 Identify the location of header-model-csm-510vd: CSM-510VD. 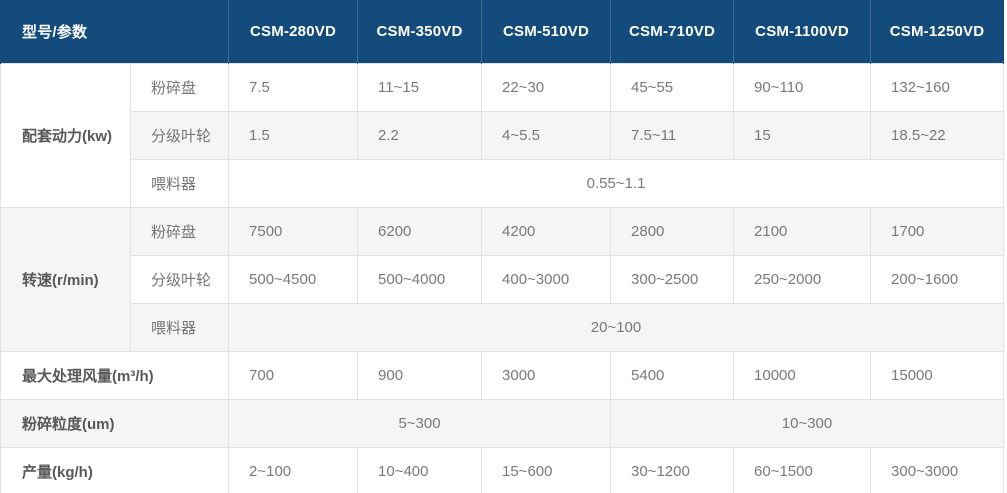
(546, 32).